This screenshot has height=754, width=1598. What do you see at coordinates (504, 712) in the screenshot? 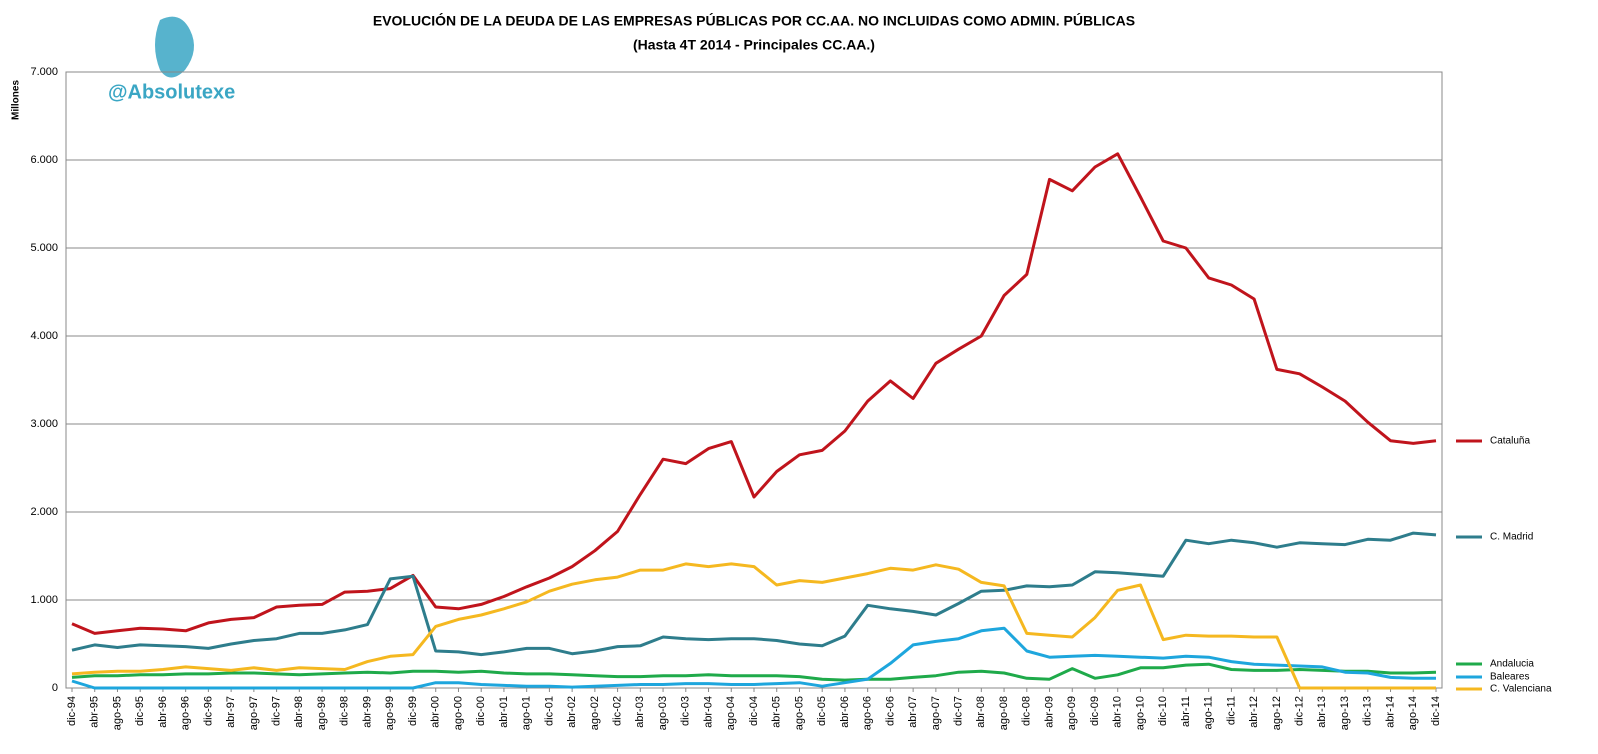
I see `x-tick-label: abr-01` at bounding box center [504, 712].